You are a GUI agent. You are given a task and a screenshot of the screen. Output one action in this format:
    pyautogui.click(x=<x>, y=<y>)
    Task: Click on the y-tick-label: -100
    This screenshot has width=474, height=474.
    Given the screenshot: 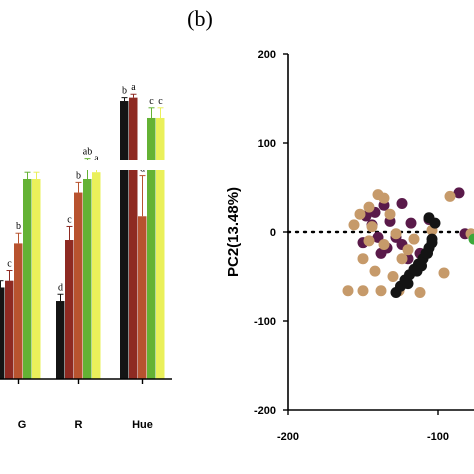 What is the action you would take?
    pyautogui.click(x=265, y=322)
    